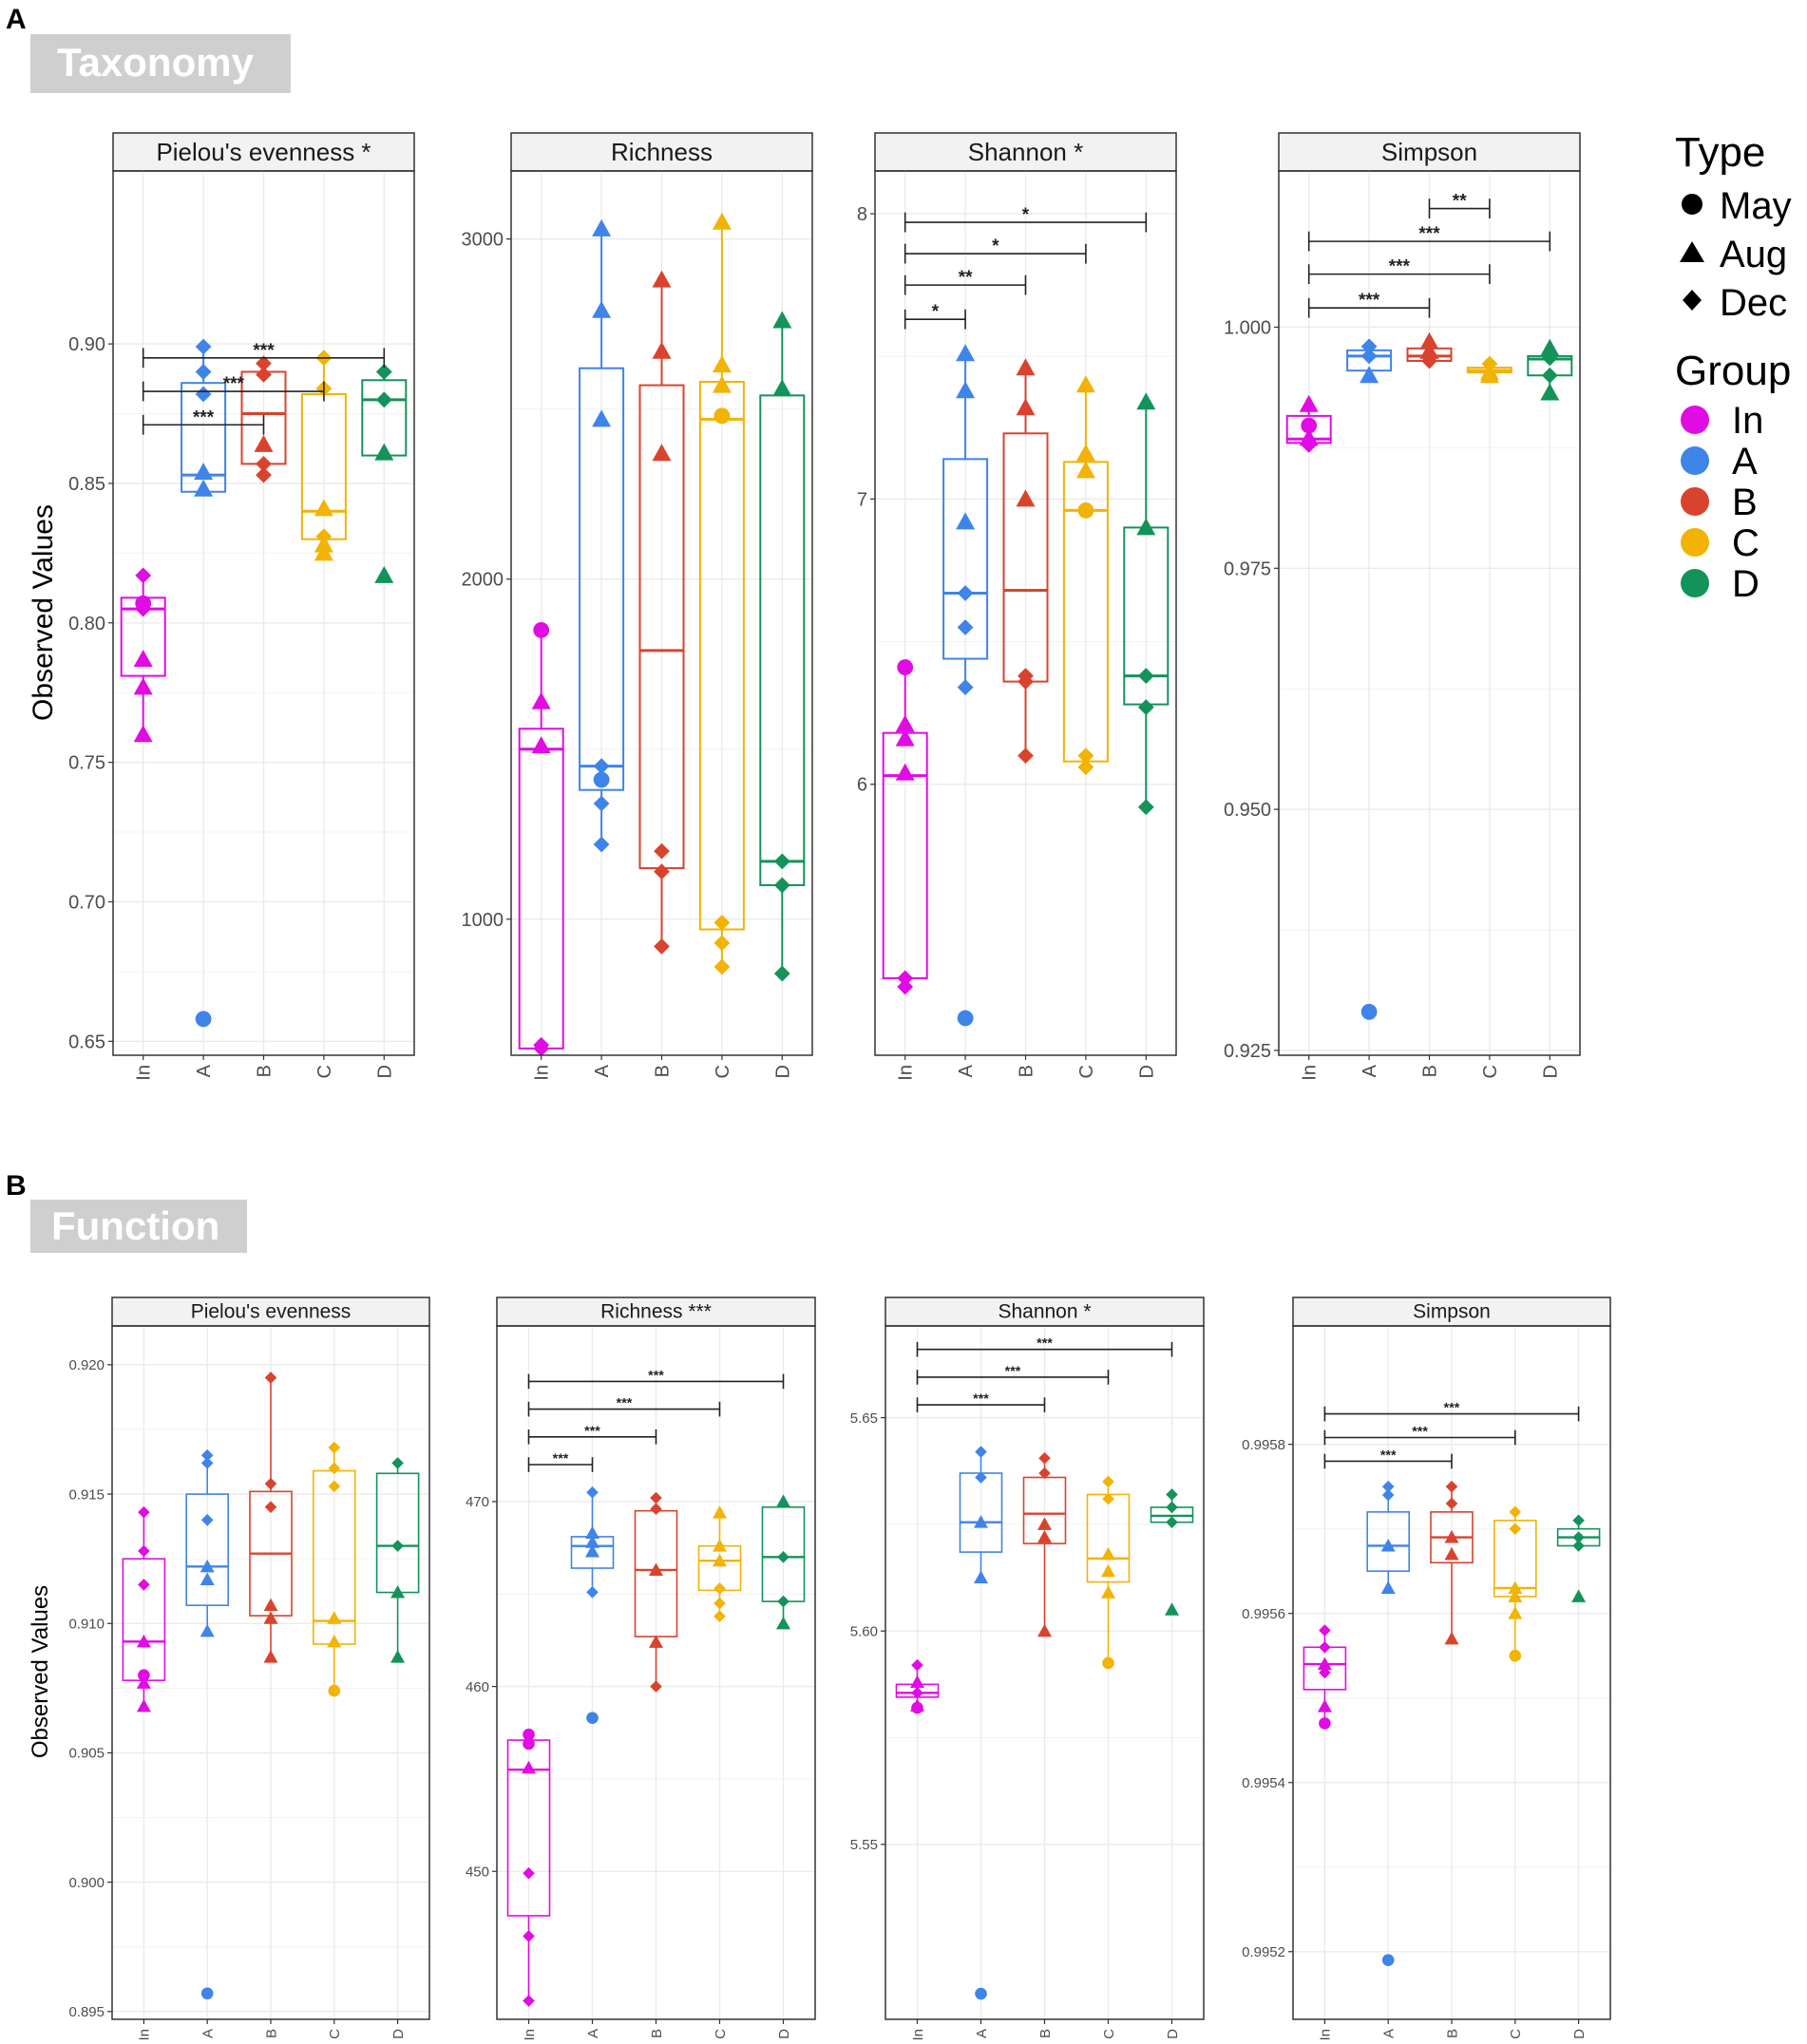 The image size is (1807, 2044). What do you see at coordinates (270, 1672) in the screenshot?
I see `panel-border` at bounding box center [270, 1672].